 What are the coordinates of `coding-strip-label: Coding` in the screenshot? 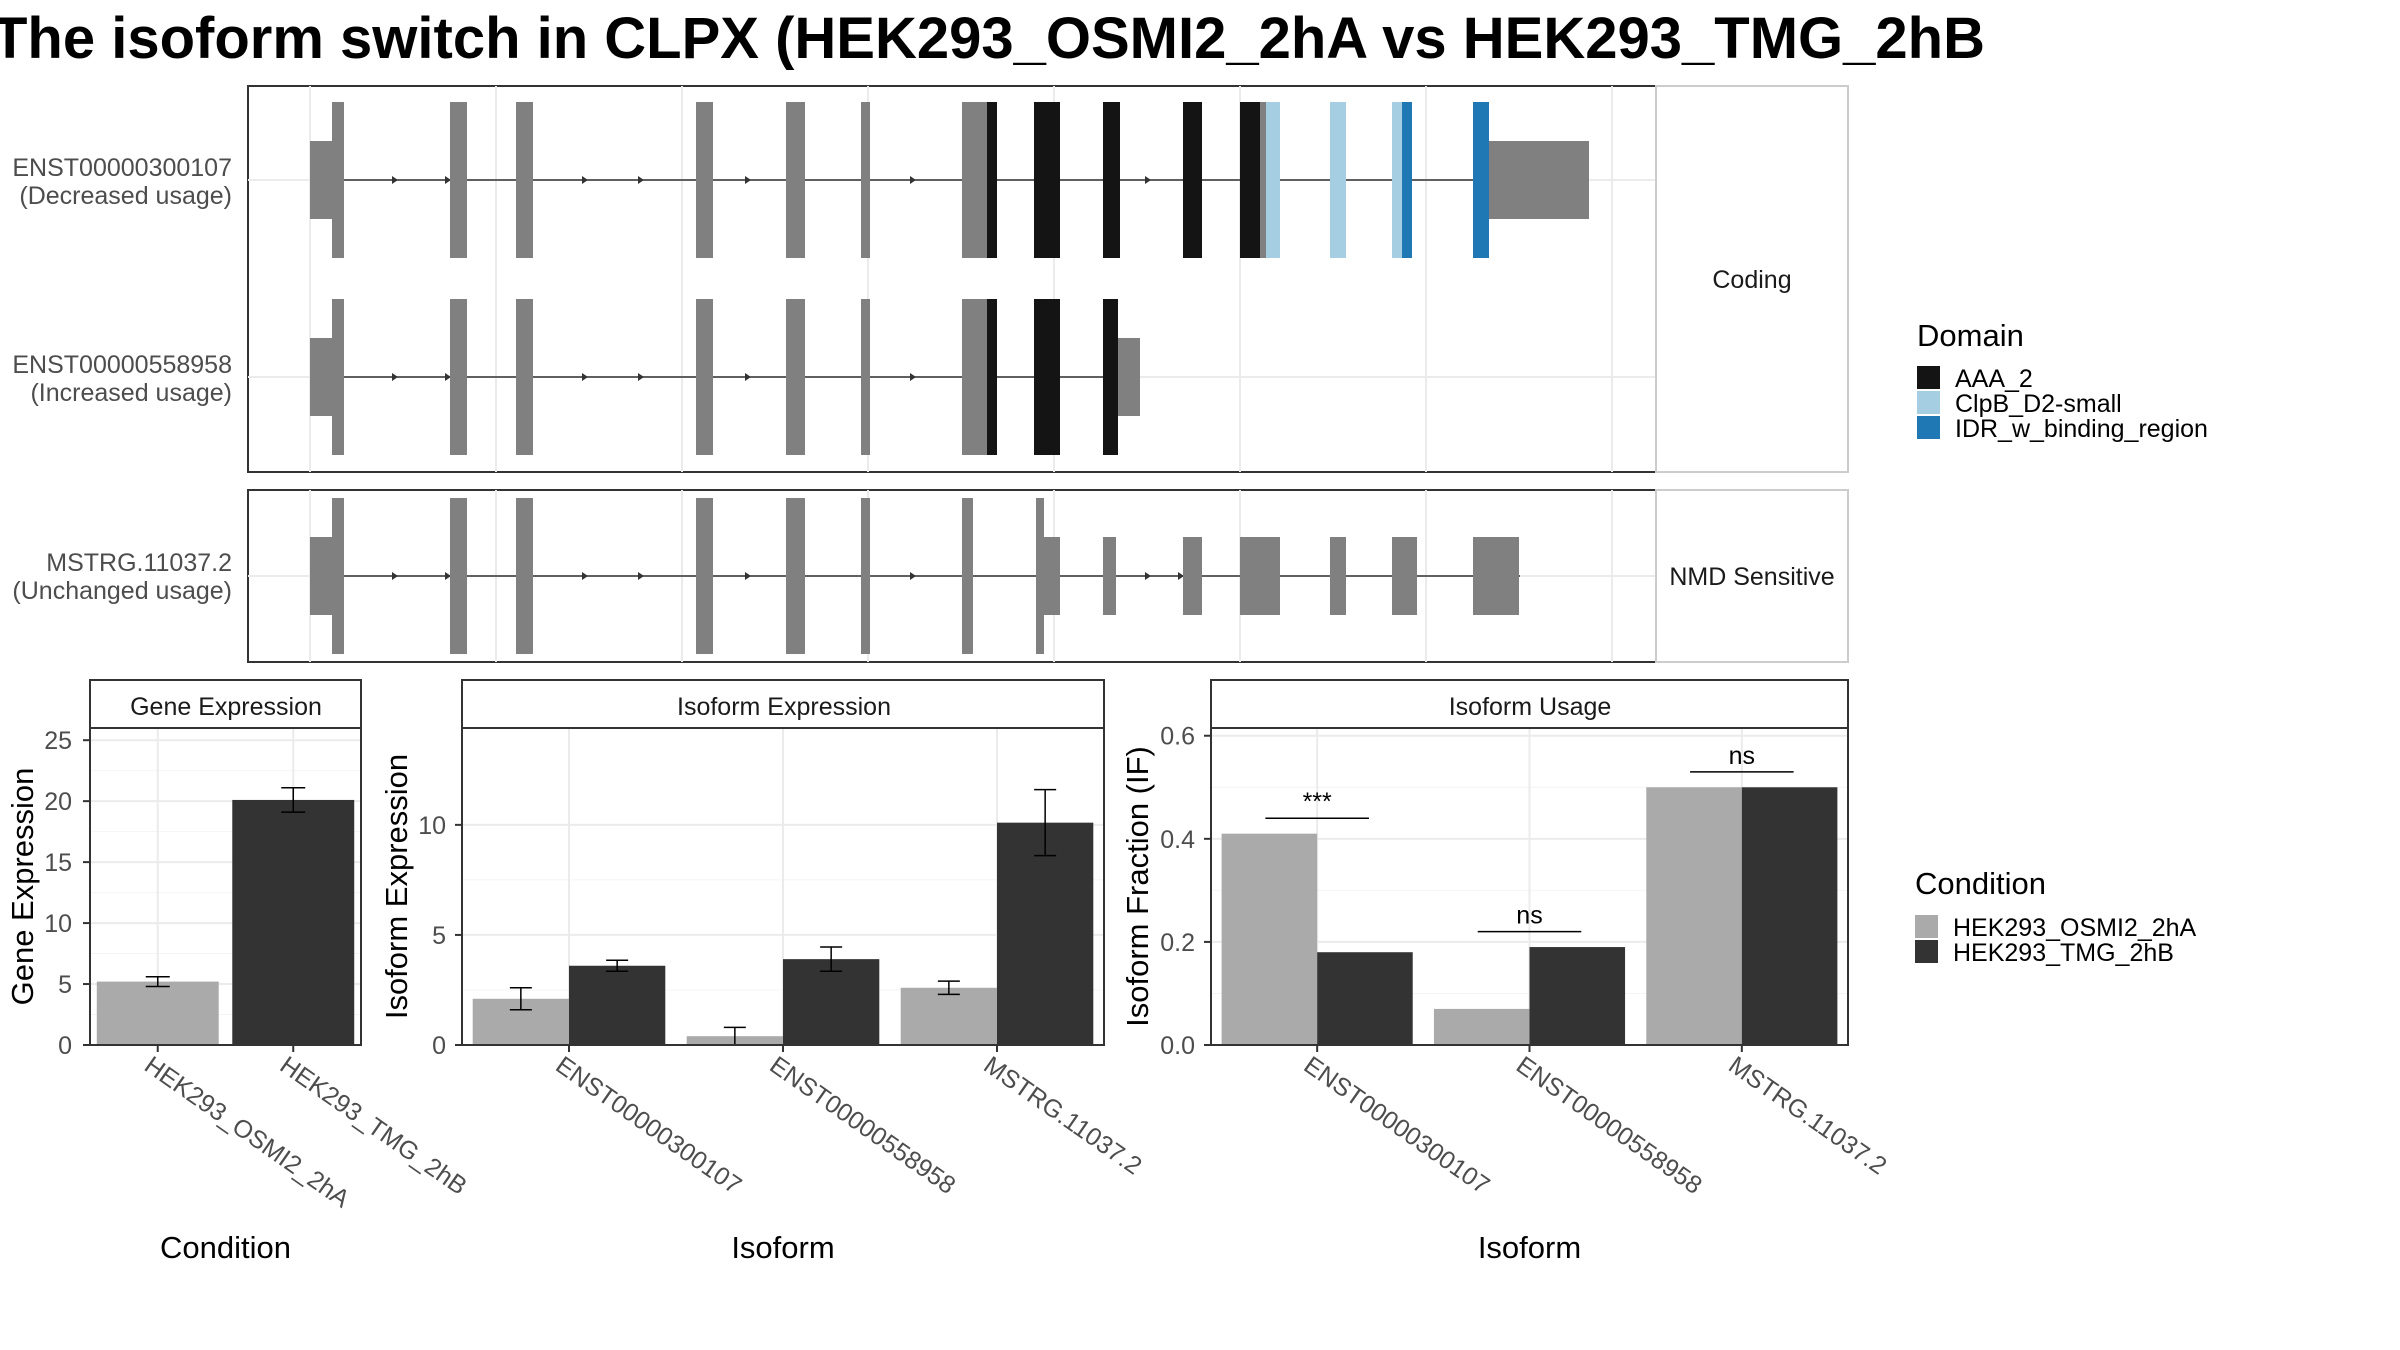 It's located at (1751, 280).